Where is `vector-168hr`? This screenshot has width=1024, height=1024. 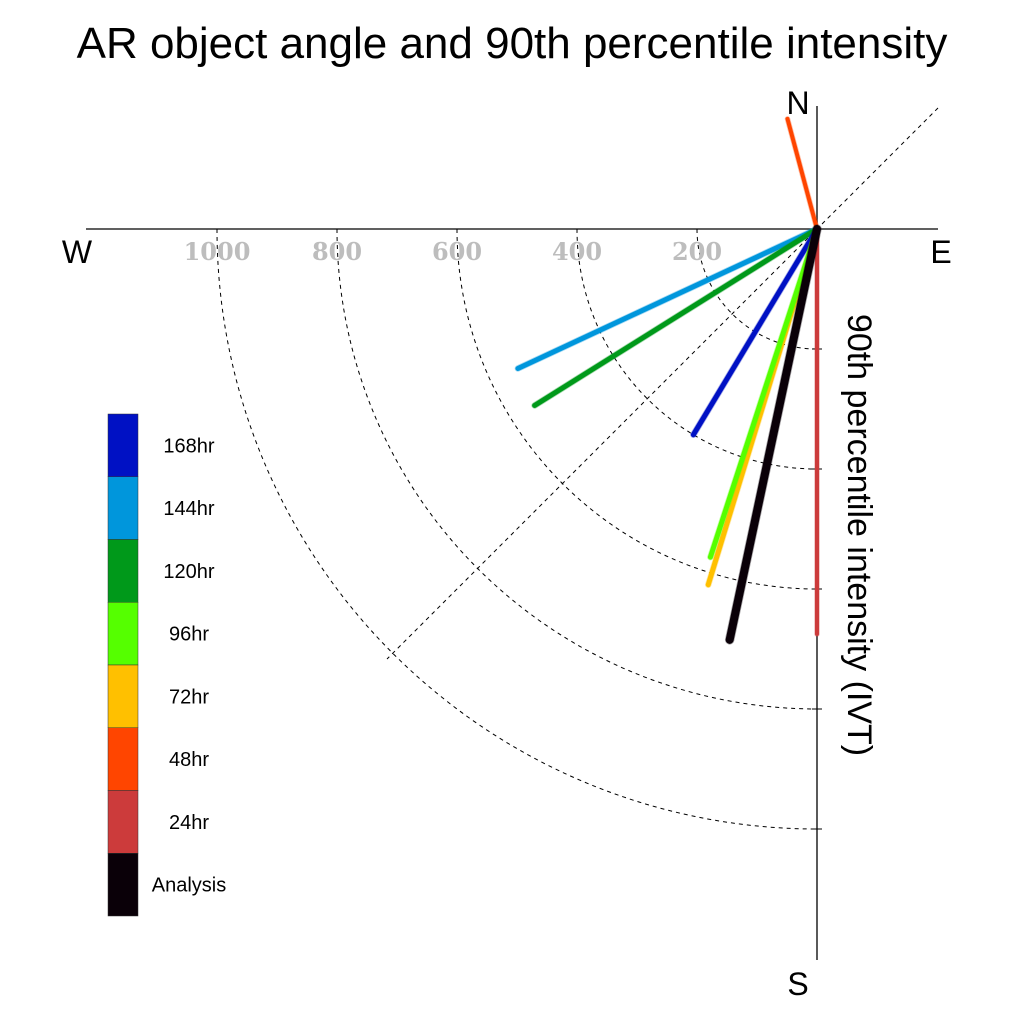 vector-168hr is located at coordinates (755, 332).